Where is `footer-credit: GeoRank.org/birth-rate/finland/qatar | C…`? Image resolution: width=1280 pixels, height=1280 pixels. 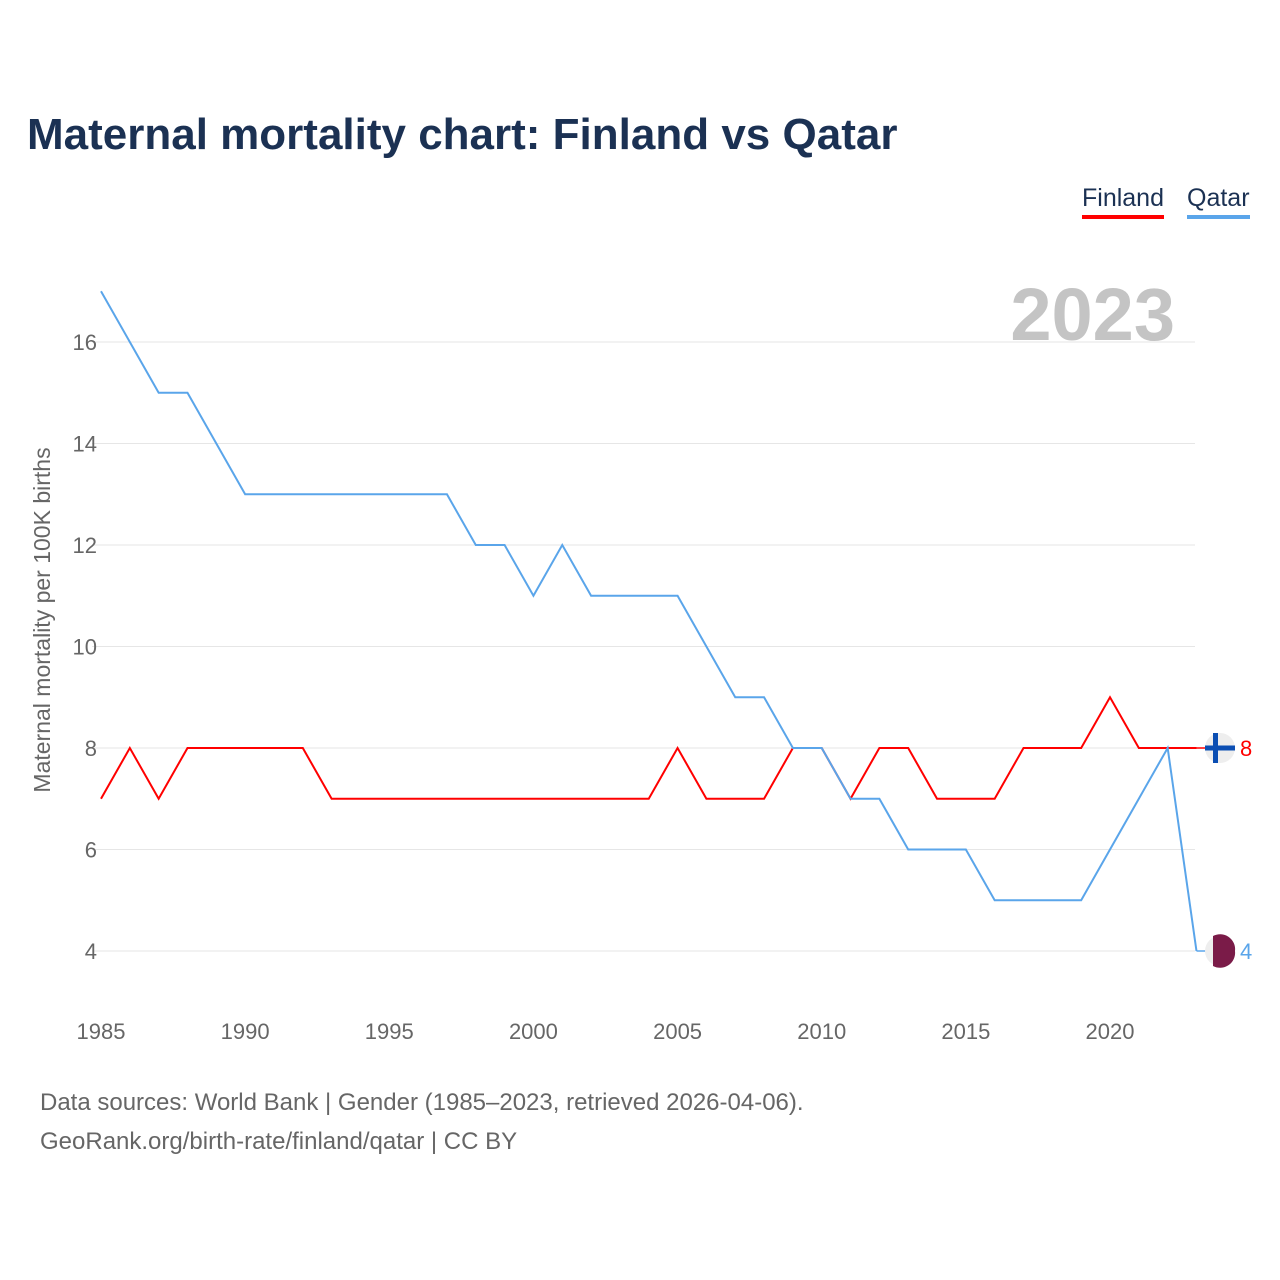 footer-credit: GeoRank.org/birth-rate/finland/qatar | C… is located at coordinates (279, 1141).